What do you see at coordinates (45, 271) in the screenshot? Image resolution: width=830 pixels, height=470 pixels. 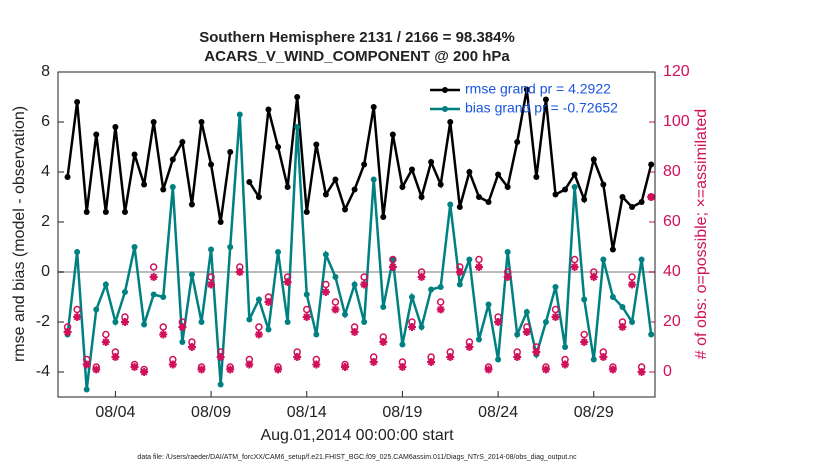 I see `y-tick-label: 0` at bounding box center [45, 271].